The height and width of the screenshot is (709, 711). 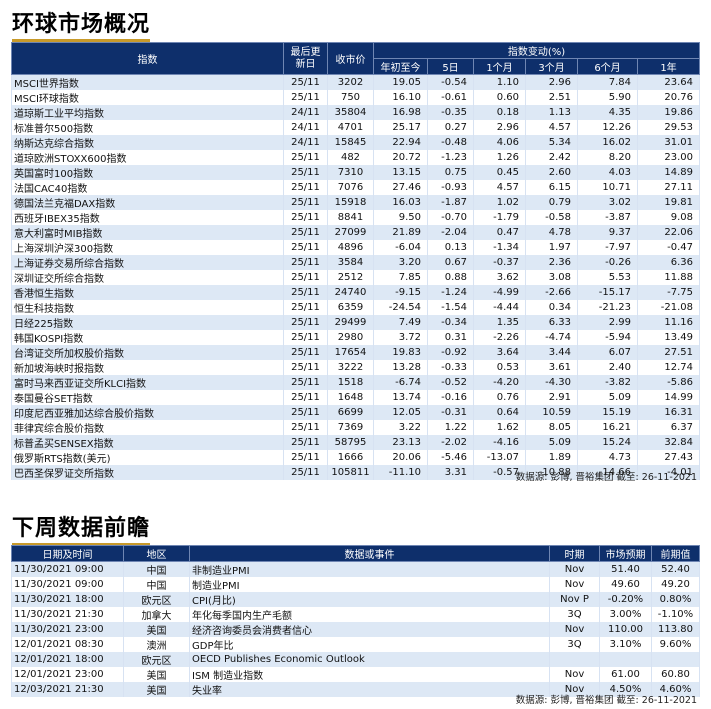 I want to click on change-ytd: 16.98, so click(x=400, y=112).